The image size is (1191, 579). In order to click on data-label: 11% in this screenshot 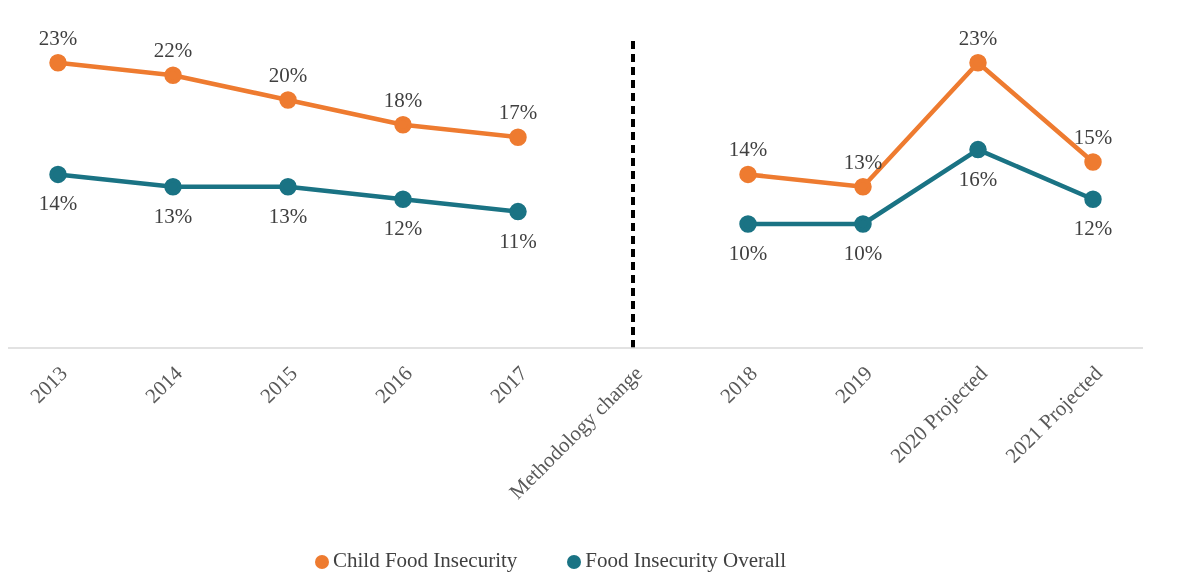, I will do `click(518, 240)`.